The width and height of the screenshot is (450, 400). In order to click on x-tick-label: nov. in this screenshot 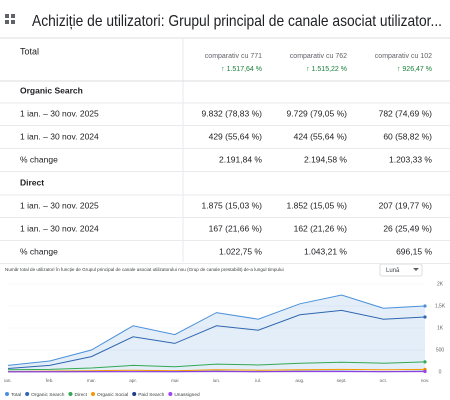, I will do `click(425, 380)`.